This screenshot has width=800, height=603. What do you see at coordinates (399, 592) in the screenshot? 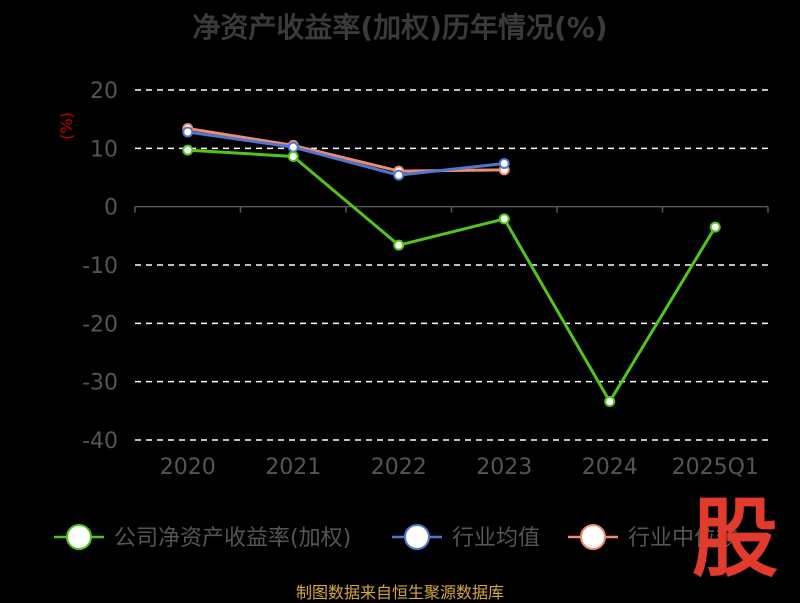
I see `data-source-note: 制图数据来自恒生聚源数据库` at bounding box center [399, 592].